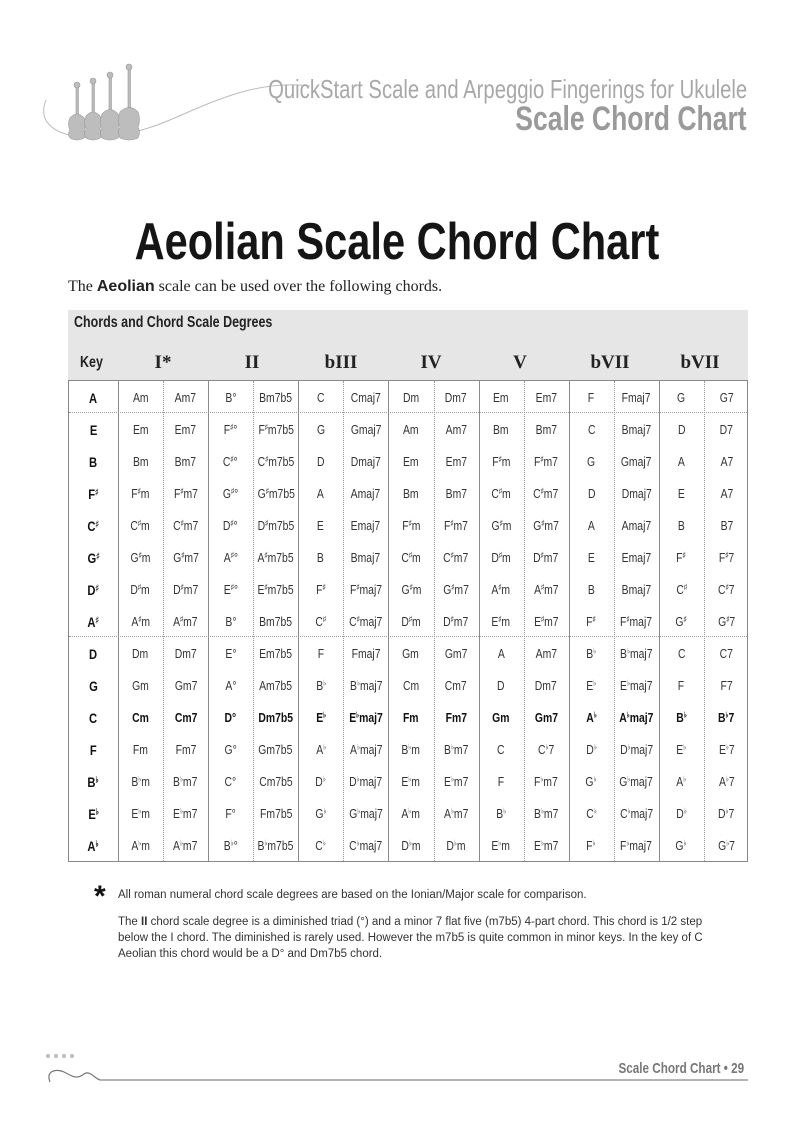  I want to click on chord-label: B°, so click(231, 397).